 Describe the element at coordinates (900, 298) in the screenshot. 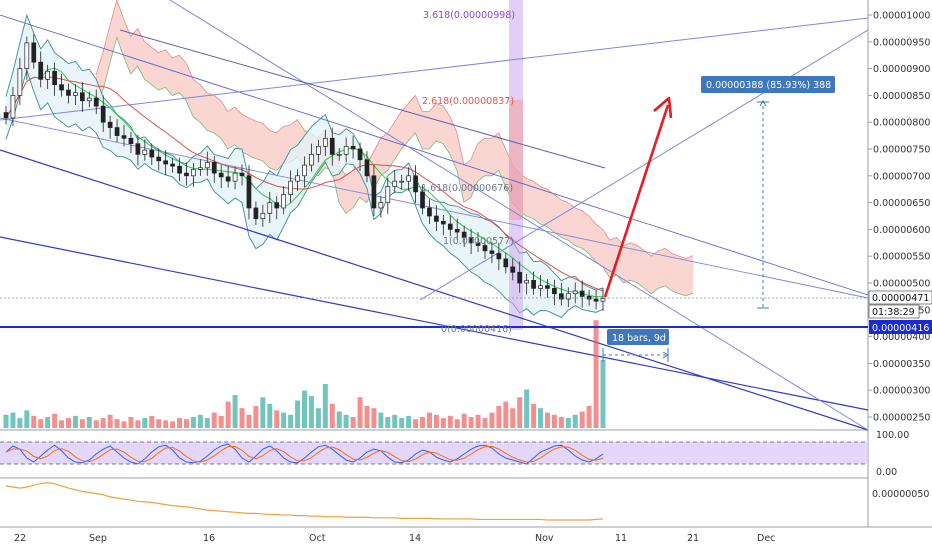

I see `current-price-value: 0.00000471` at that location.